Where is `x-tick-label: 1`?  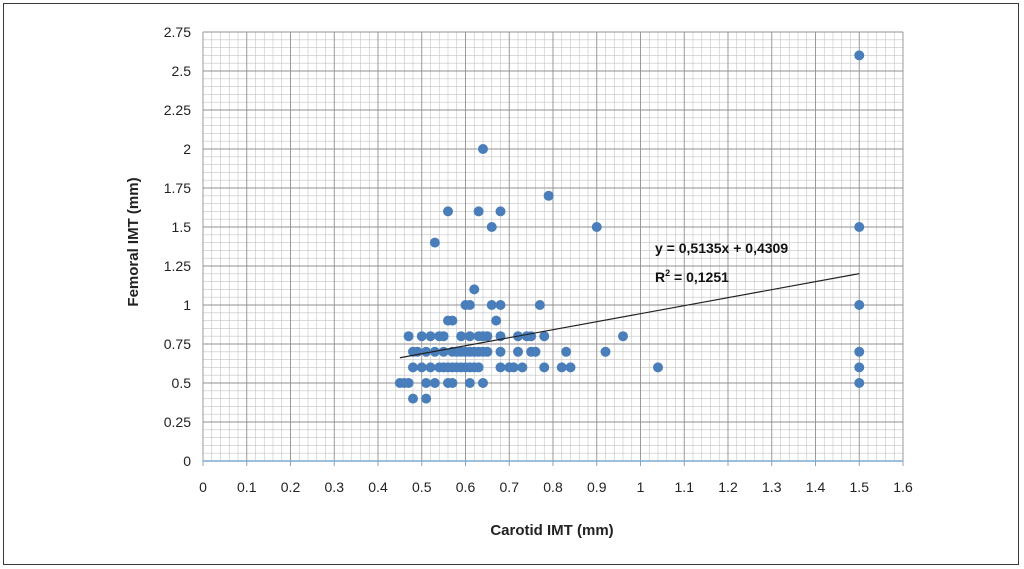
x-tick-label: 1 is located at coordinates (641, 487).